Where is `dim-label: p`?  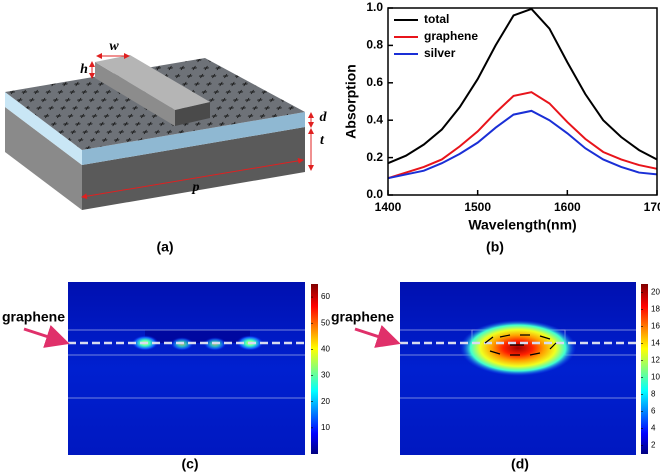
dim-label: p is located at coordinates (196, 187).